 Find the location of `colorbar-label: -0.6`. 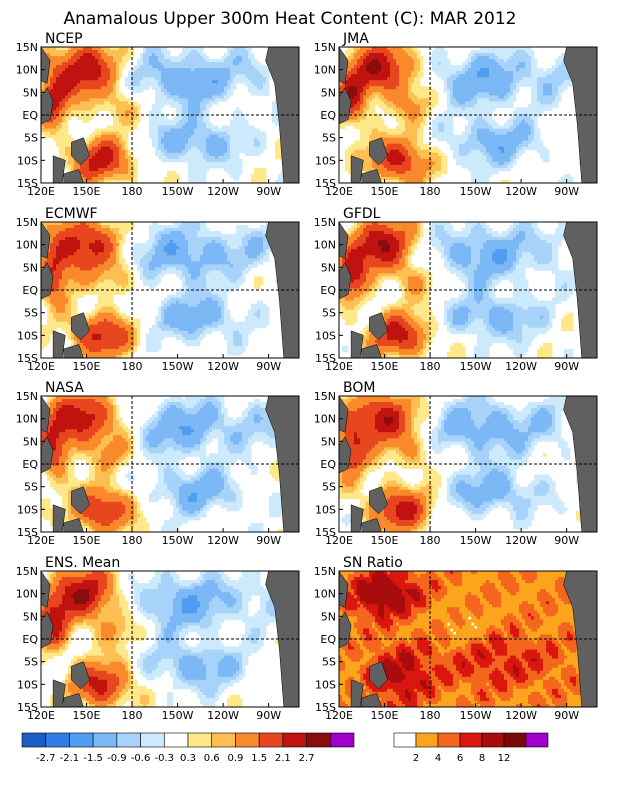

colorbar-label: -0.6 is located at coordinates (141, 758).